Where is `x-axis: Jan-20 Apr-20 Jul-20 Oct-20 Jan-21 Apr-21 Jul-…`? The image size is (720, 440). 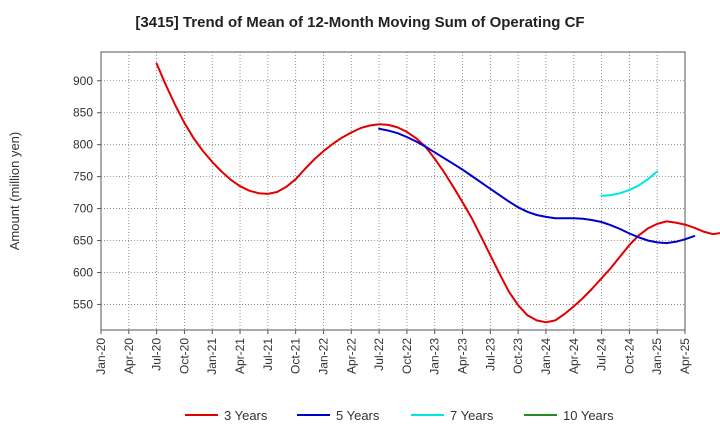 x-axis: Jan-20 Apr-20 Jul-20 Oct-20 Jan-21 Apr-21 Jul-… is located at coordinates (393, 352).